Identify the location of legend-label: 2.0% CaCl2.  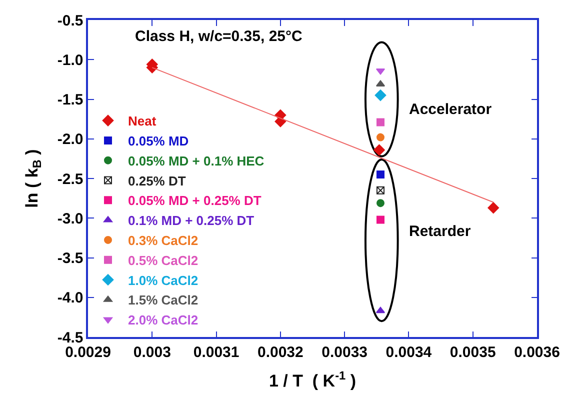
(163, 320).